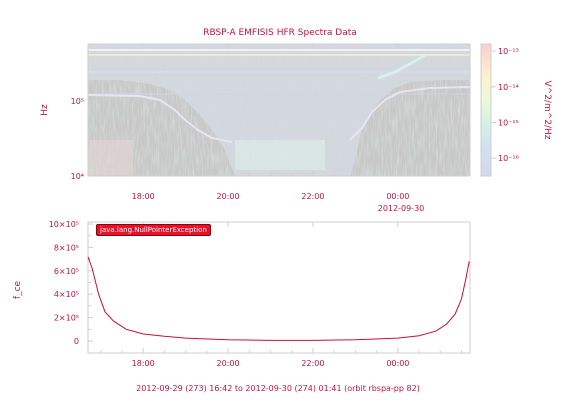  I want to click on fce-series-line, so click(278, 298).